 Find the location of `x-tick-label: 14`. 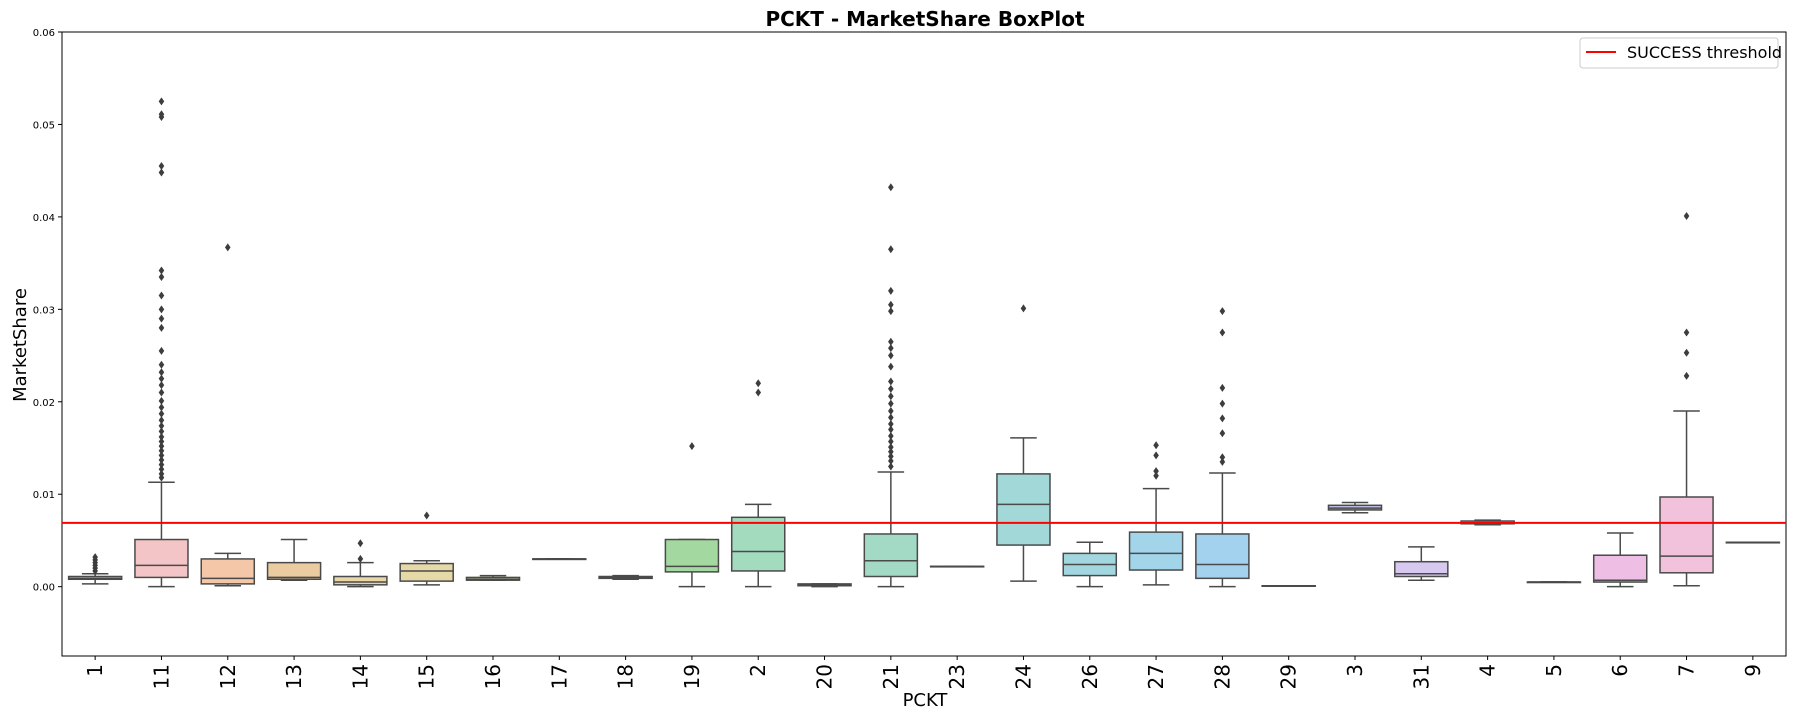

x-tick-label: 14 is located at coordinates (360, 676).